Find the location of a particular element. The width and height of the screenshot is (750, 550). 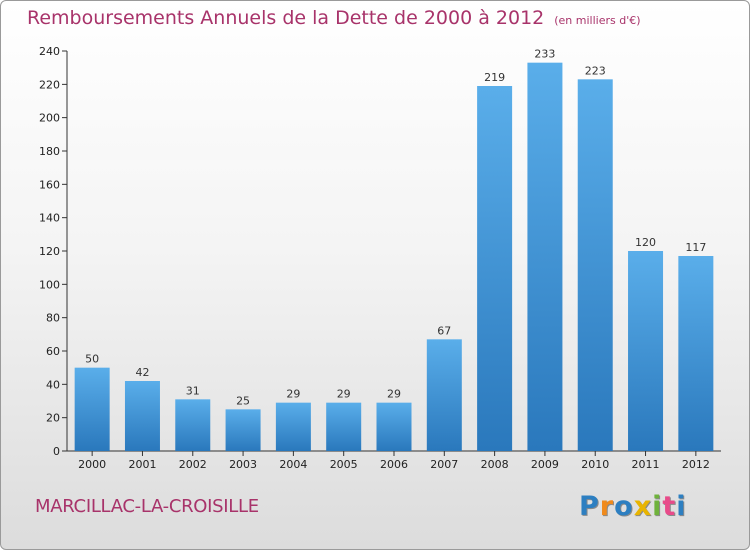

y-tick-label: 80 is located at coordinates (53, 318).